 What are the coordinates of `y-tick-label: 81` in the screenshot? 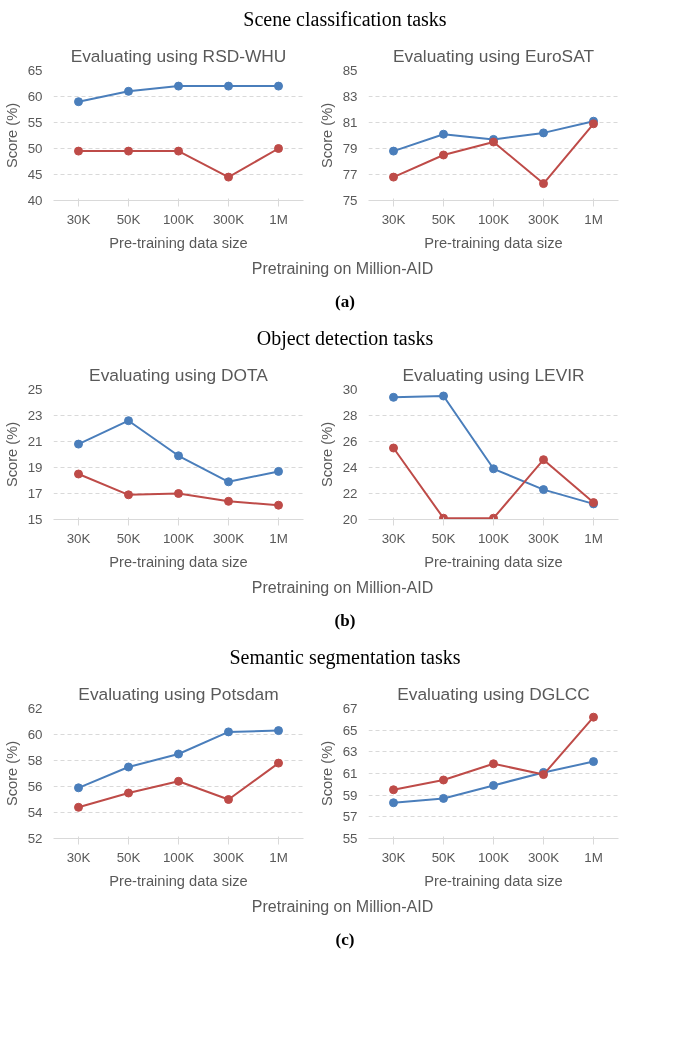 It's located at (350, 122).